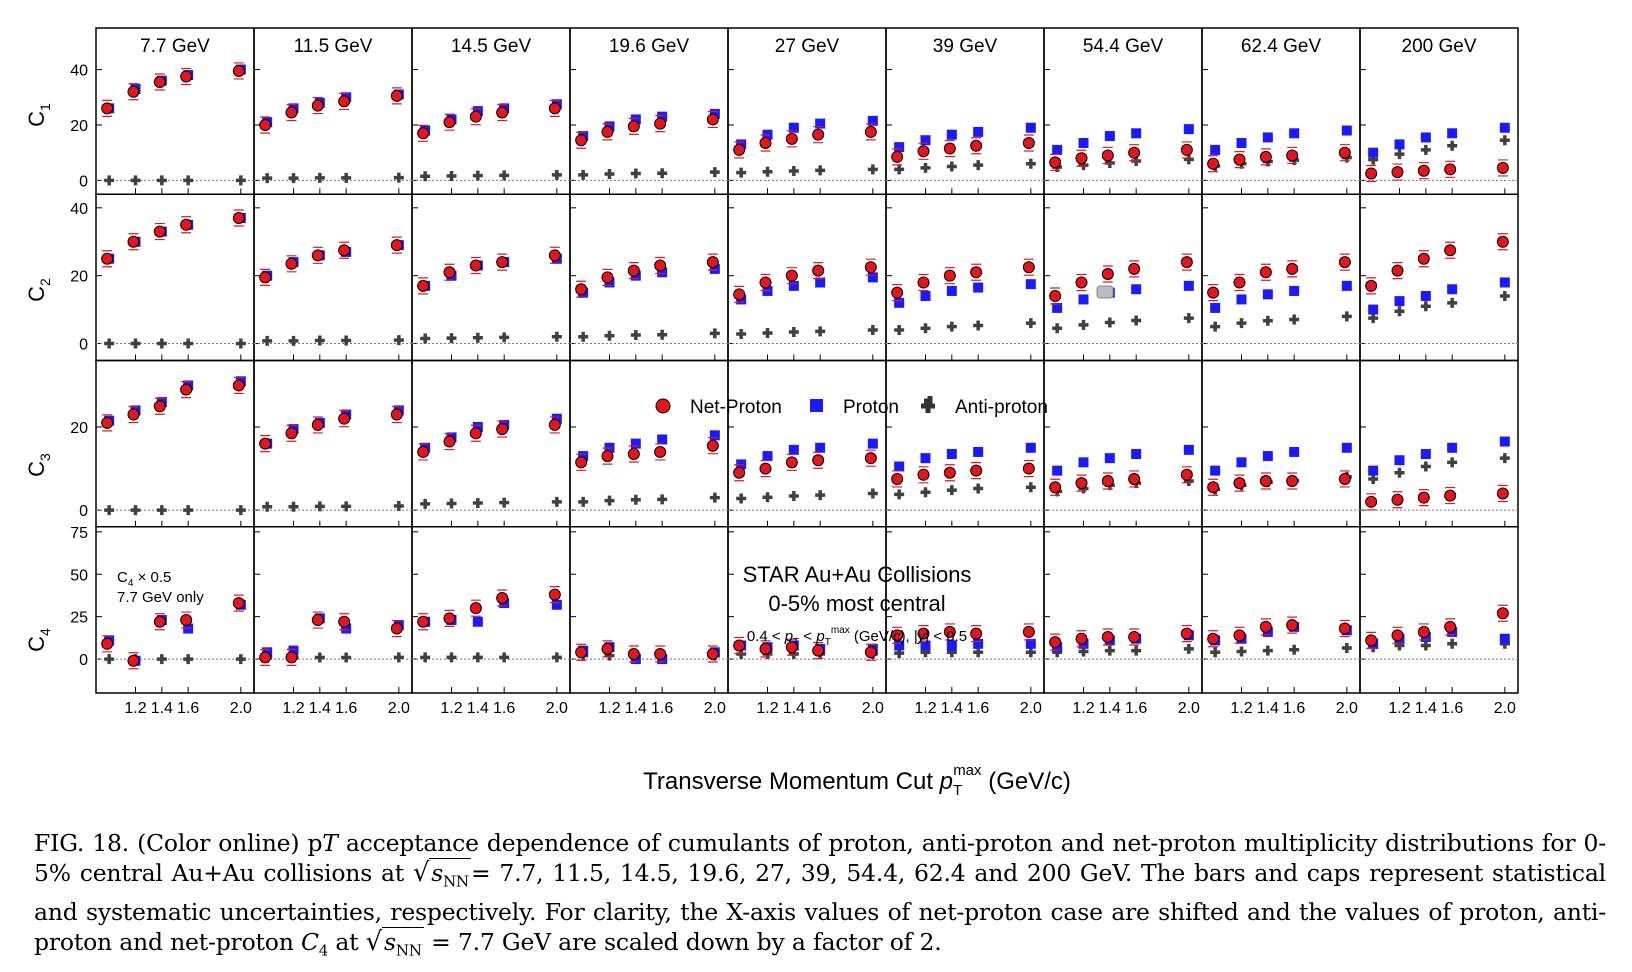  Describe the element at coordinates (83, 181) in the screenshot. I see `y-tick-label: 0` at that location.